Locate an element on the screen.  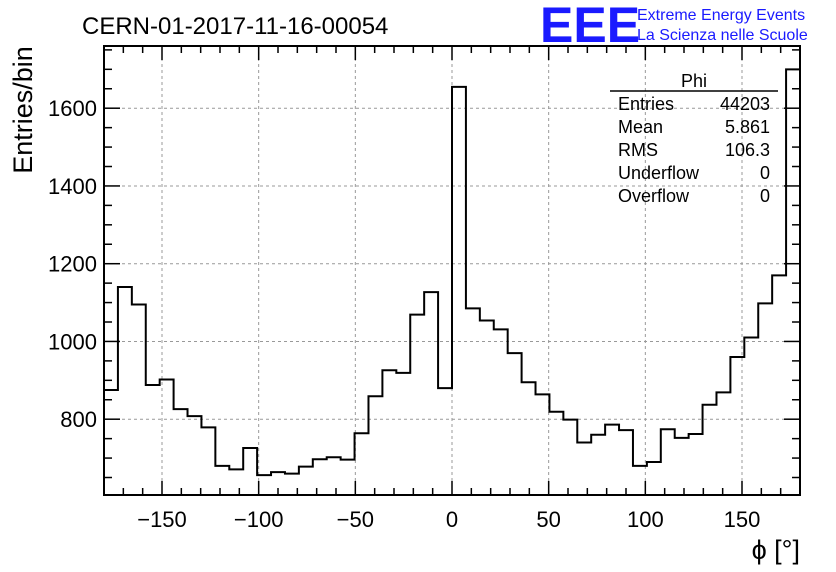
y-axis-label: Entries/bin is located at coordinates (23, 110).